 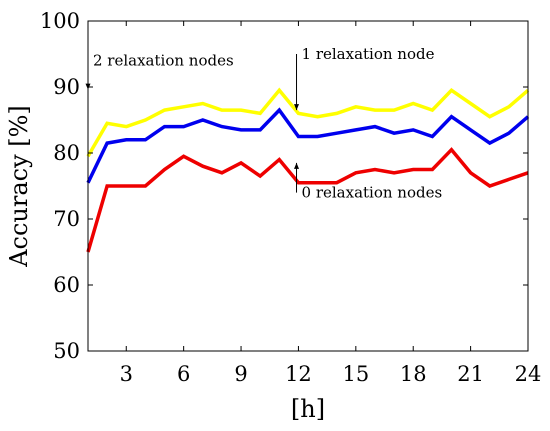 What do you see at coordinates (298, 374) in the screenshot?
I see `x-tick-label: 12` at bounding box center [298, 374].